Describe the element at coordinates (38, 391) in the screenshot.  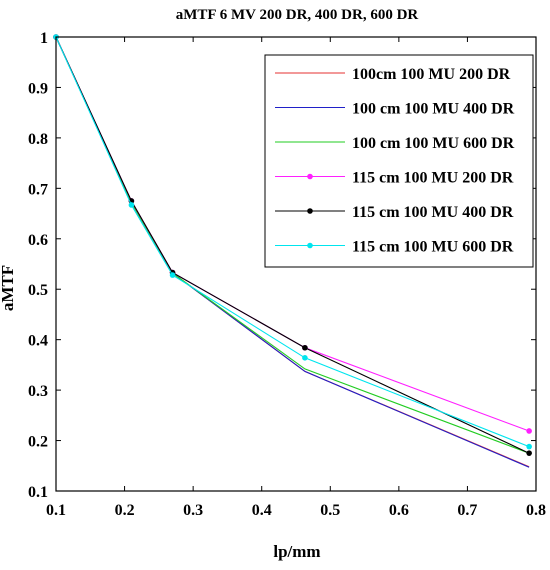
I see `y-tick-label: 0.3` at that location.